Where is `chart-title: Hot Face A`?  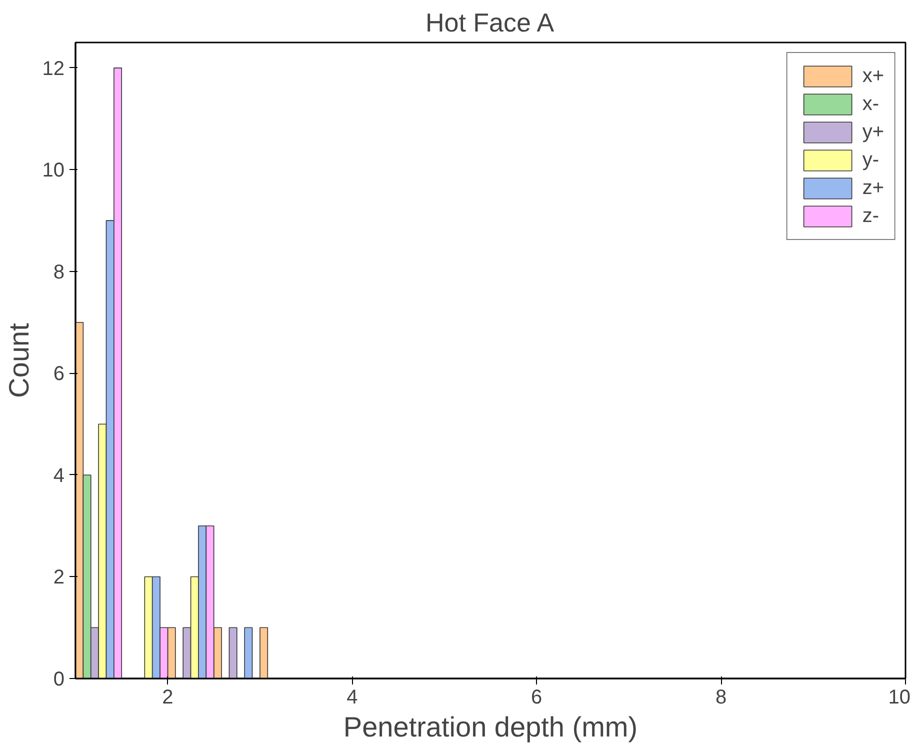
chart-title: Hot Face A is located at coordinates (490, 23).